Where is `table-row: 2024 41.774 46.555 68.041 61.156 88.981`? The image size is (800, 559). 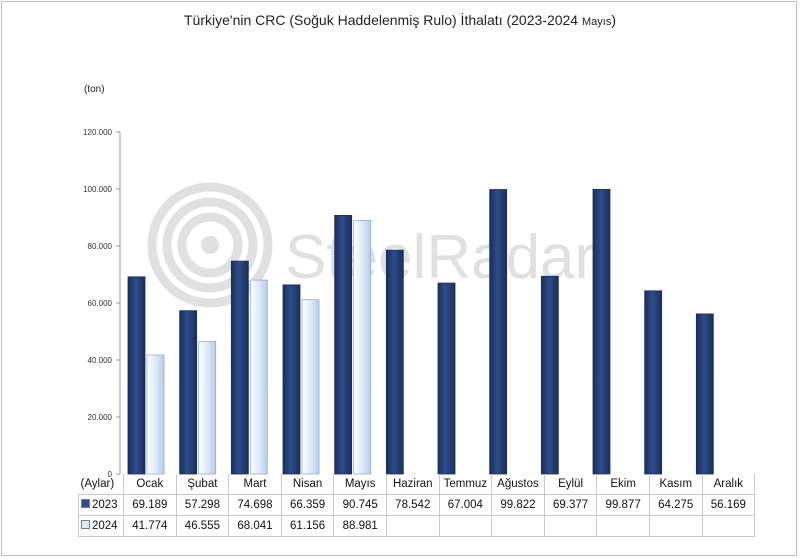 table-row: 2024 41.774 46.555 68.041 61.156 88.981 is located at coordinates (417, 526).